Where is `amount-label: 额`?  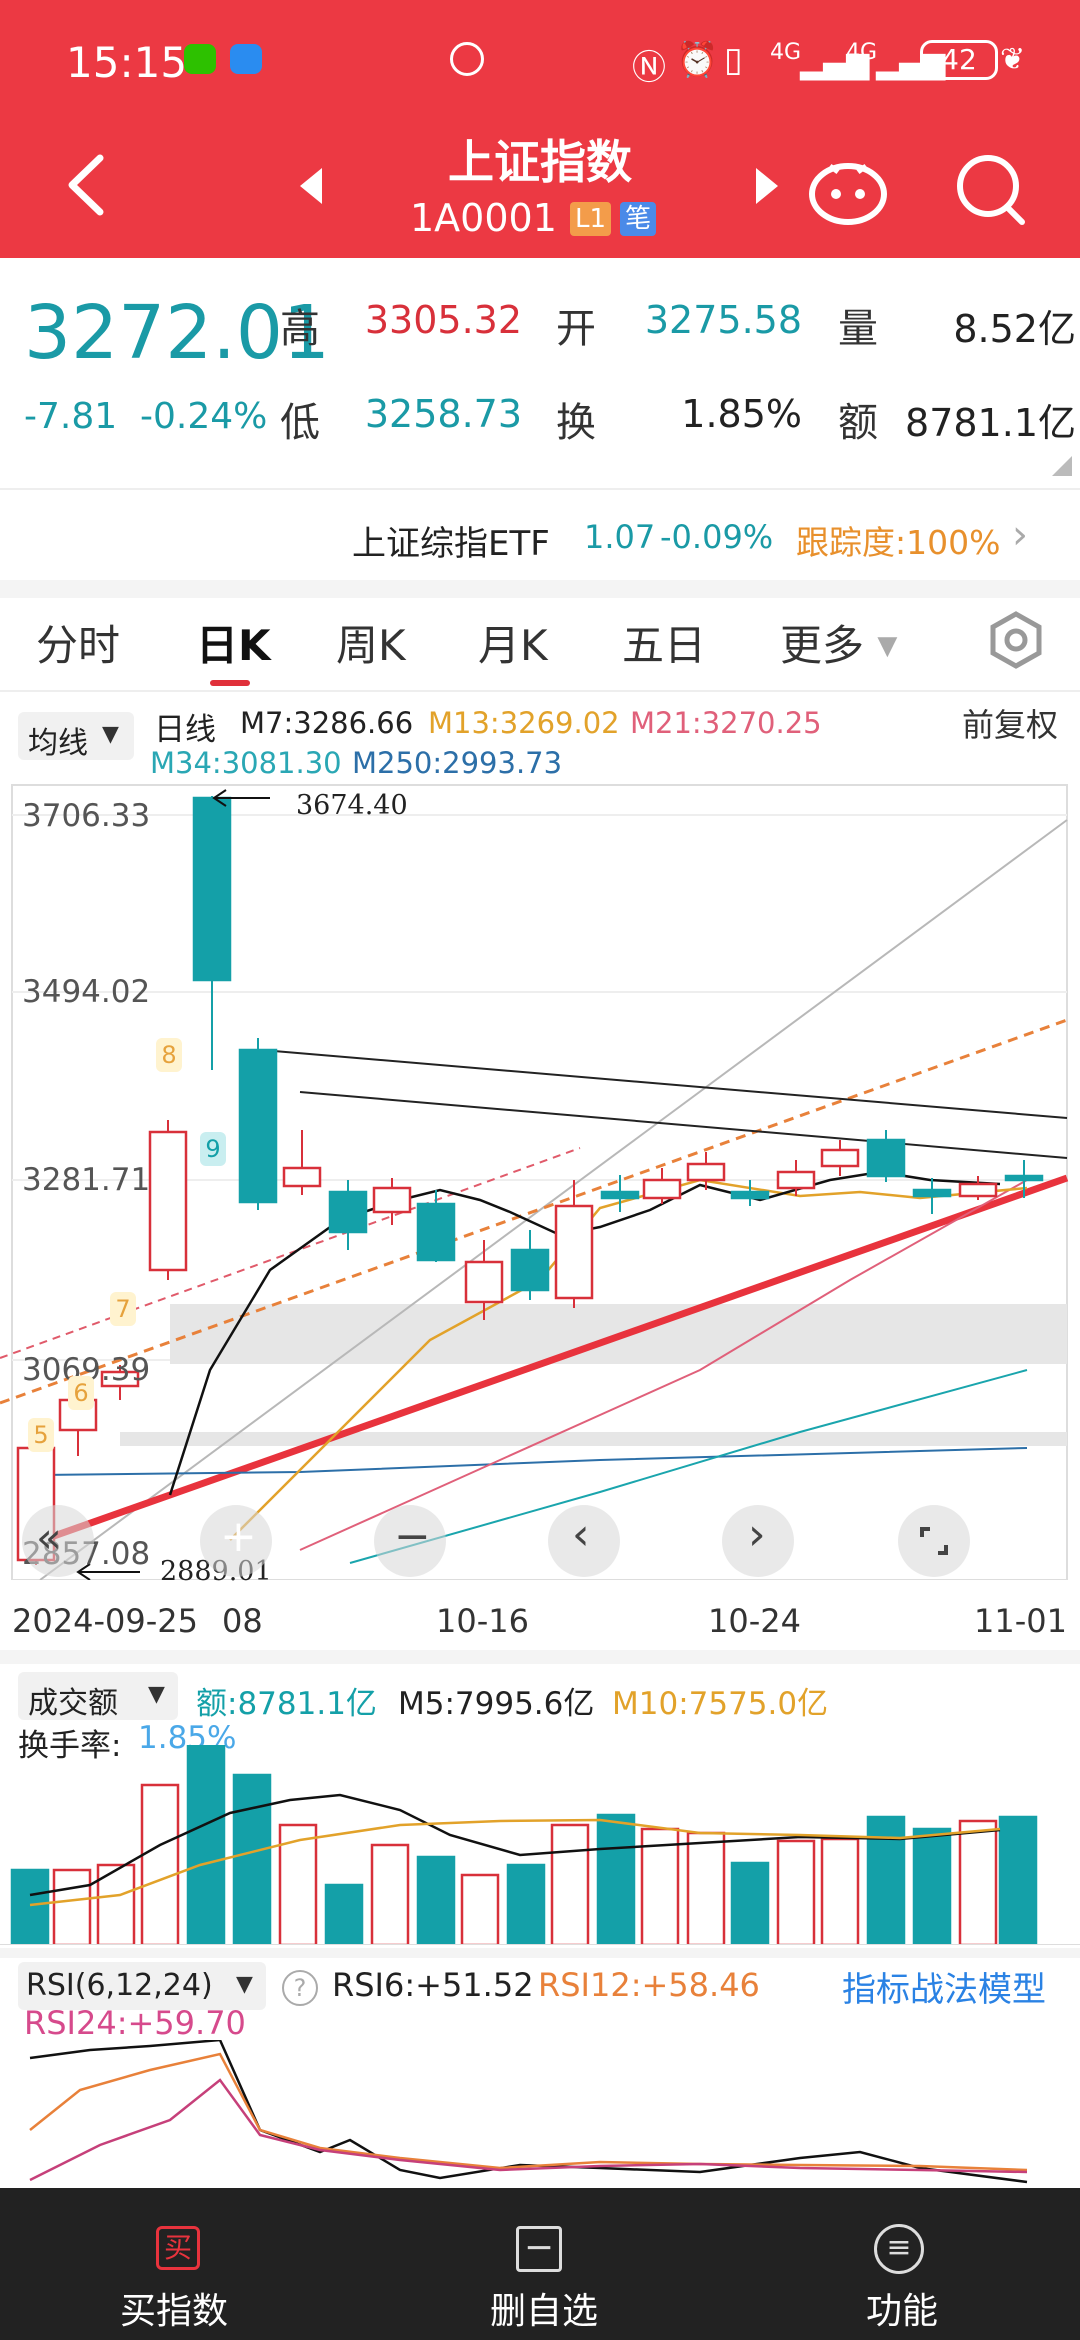
amount-label: 额 is located at coordinates (858, 423).